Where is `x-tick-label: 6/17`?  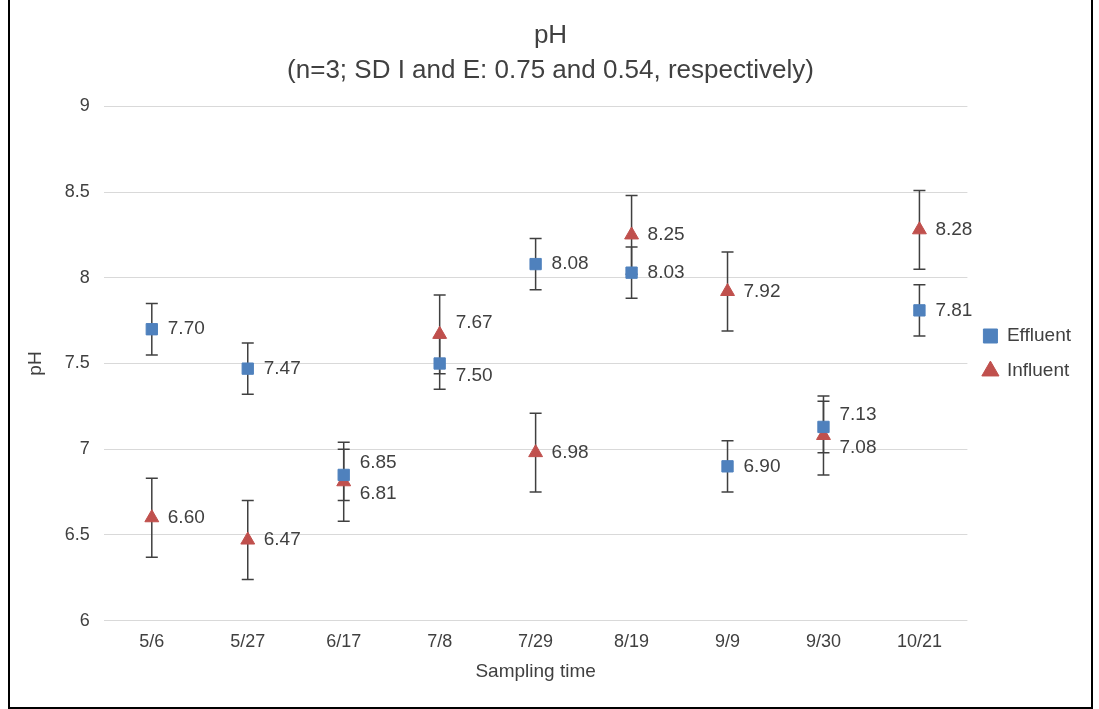
x-tick-label: 6/17 is located at coordinates (344, 641).